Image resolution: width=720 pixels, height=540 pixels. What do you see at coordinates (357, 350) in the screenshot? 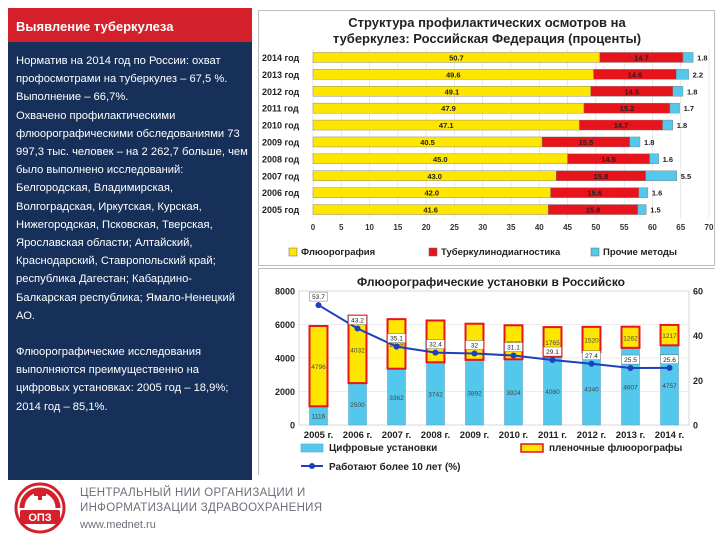
I see `bar-value-label: 4032` at bounding box center [357, 350].